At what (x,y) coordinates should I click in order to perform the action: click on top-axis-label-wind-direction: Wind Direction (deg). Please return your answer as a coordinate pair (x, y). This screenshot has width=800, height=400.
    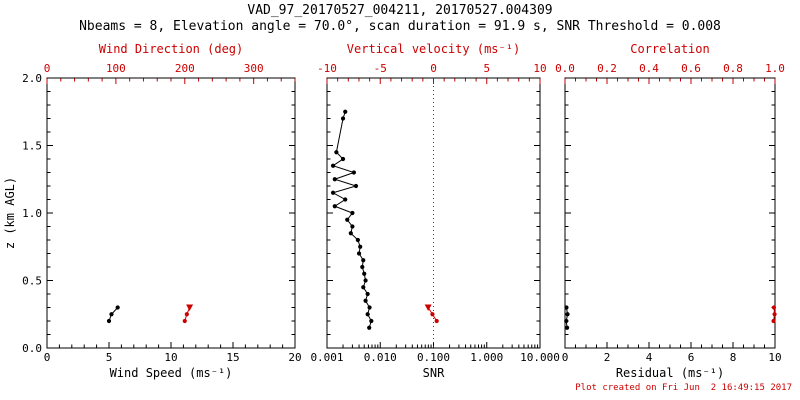
    Looking at the image, I should click on (171, 49).